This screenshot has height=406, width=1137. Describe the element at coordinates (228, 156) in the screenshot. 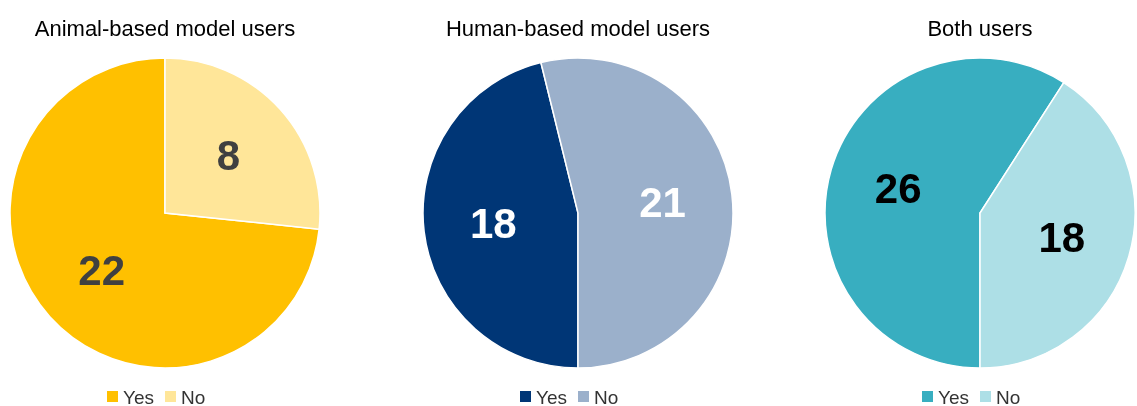

I see `data-label: 8` at that location.